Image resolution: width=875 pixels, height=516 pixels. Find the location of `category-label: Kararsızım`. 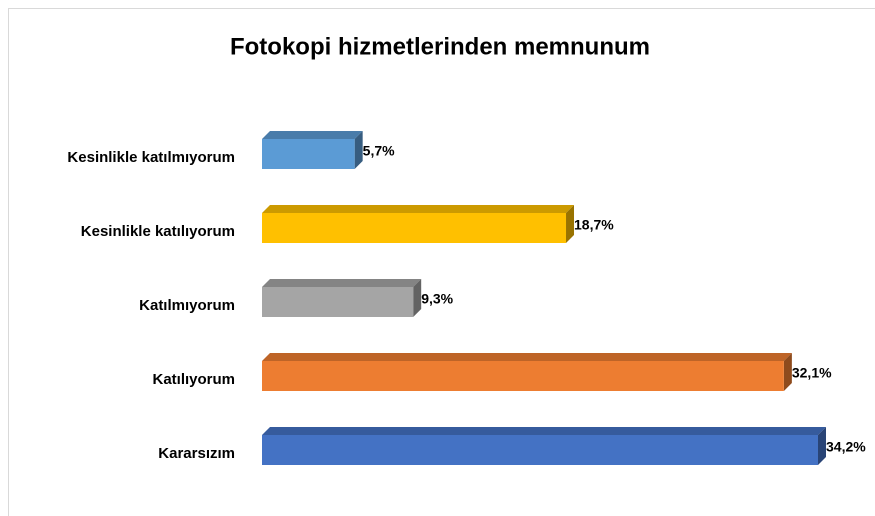

category-label: Kararsızım is located at coordinates (196, 453).